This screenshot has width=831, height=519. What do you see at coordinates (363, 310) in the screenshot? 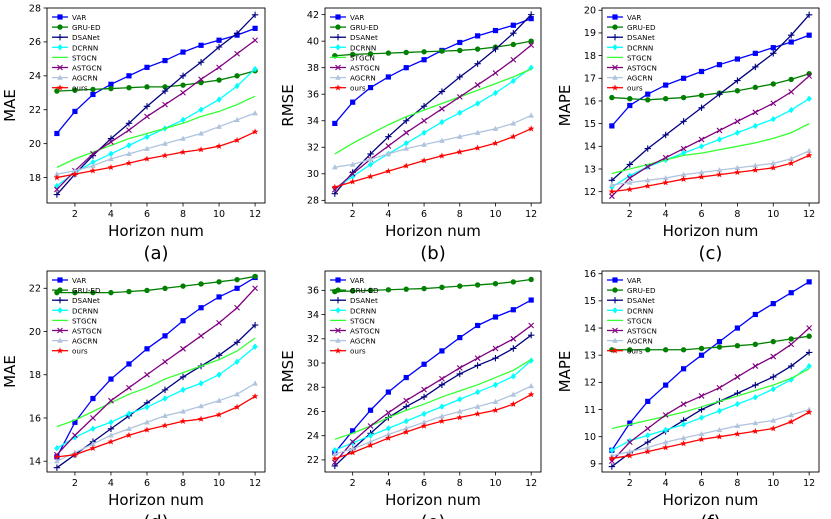
I see `legend-entry: DCRNN` at bounding box center [363, 310].